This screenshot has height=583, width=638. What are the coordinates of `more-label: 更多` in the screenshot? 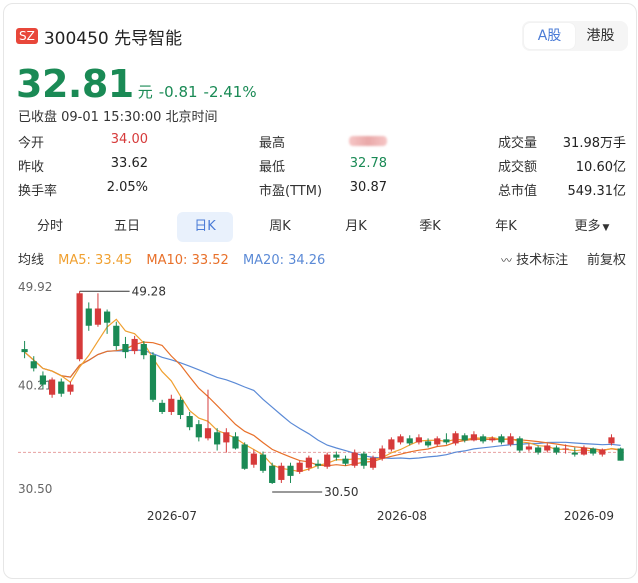 It's located at (587, 226).